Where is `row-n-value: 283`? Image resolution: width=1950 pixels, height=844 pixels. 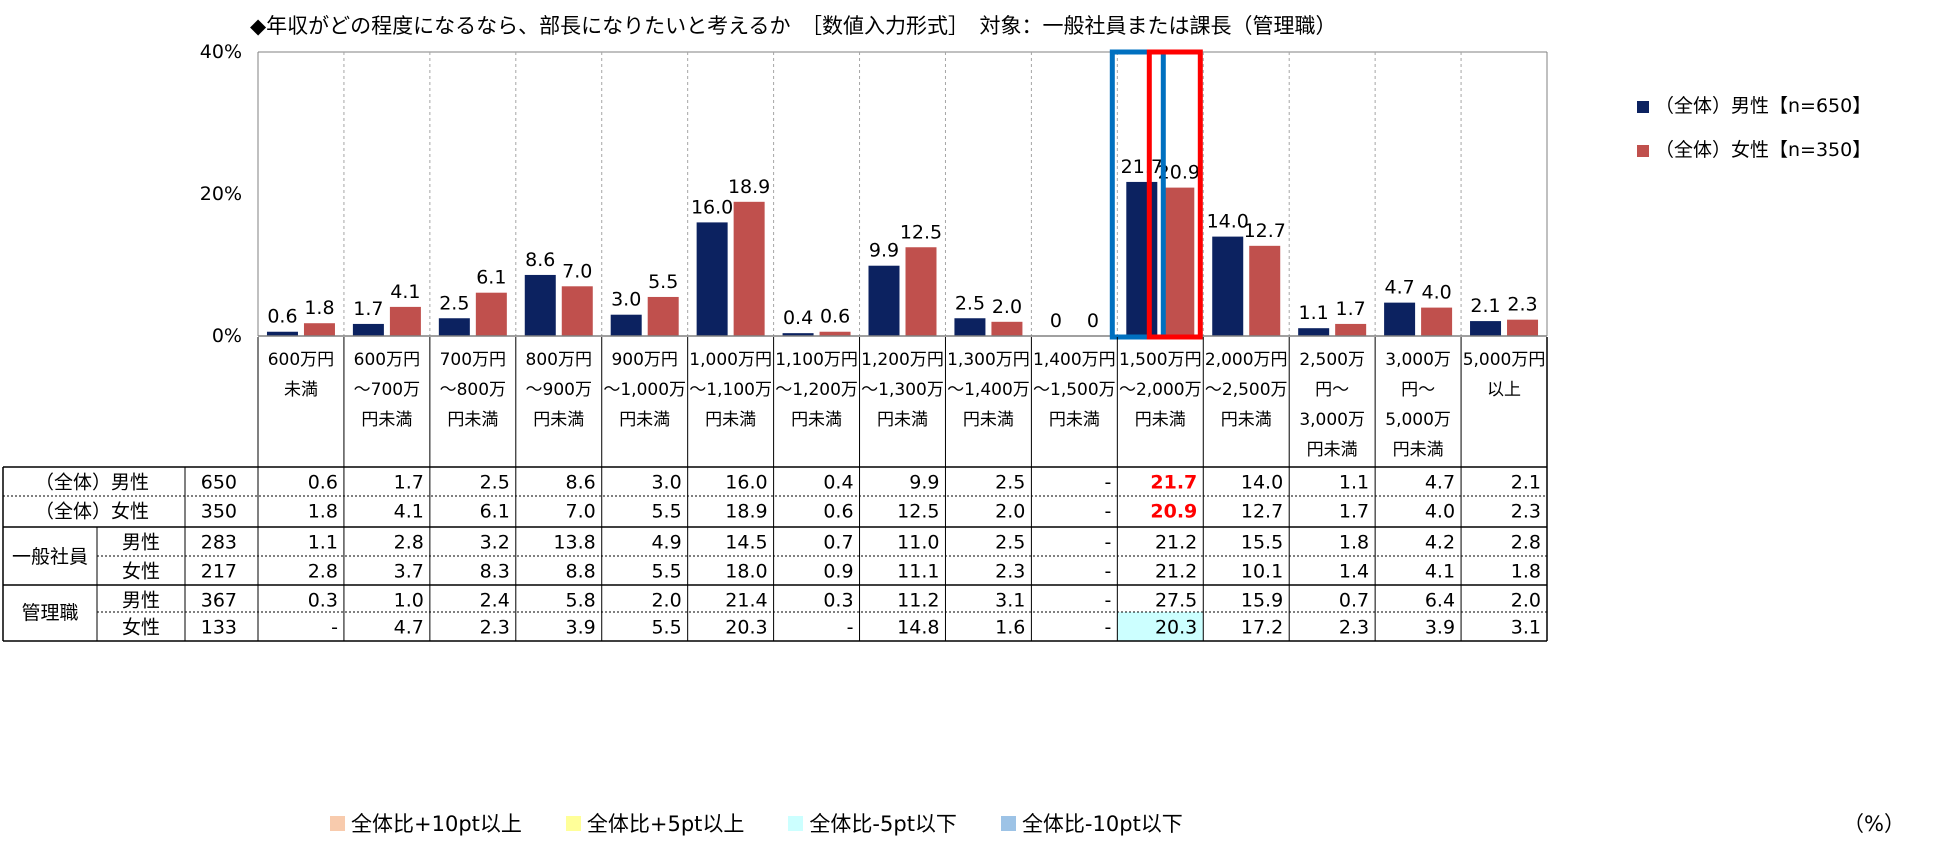
row-n-value: 283 is located at coordinates (219, 543).